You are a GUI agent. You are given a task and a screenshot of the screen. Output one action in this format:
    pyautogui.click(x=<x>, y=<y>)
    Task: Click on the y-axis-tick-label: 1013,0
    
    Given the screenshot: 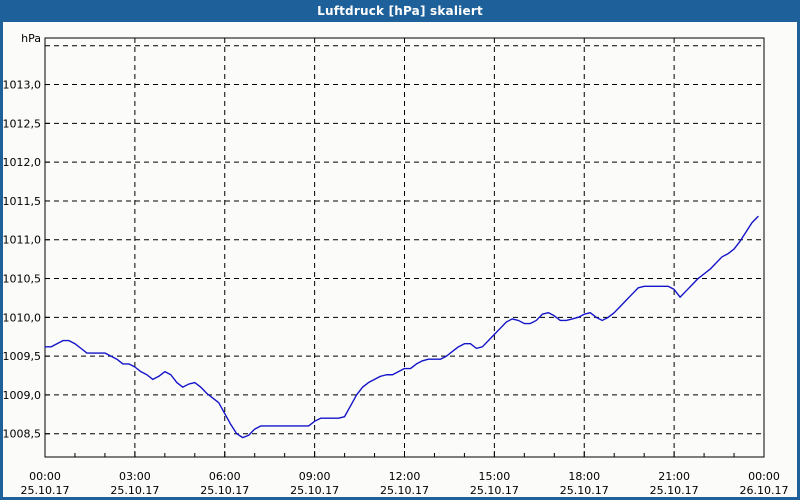 What is the action you would take?
    pyautogui.click(x=22, y=85)
    